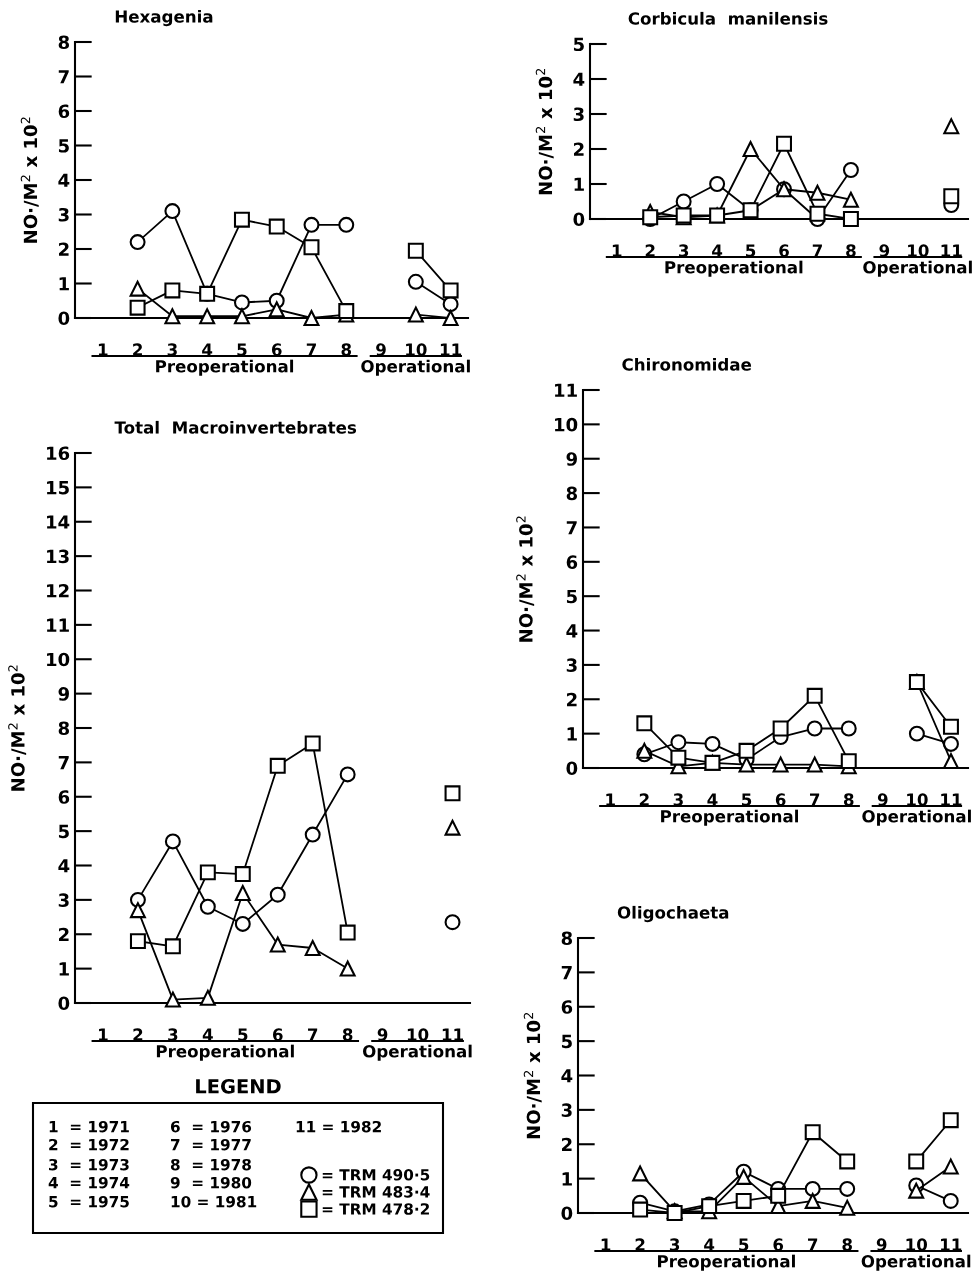 Image resolution: width=974 pixels, height=1277 pixels. I want to click on text: 10 = 1981, so click(214, 1201).